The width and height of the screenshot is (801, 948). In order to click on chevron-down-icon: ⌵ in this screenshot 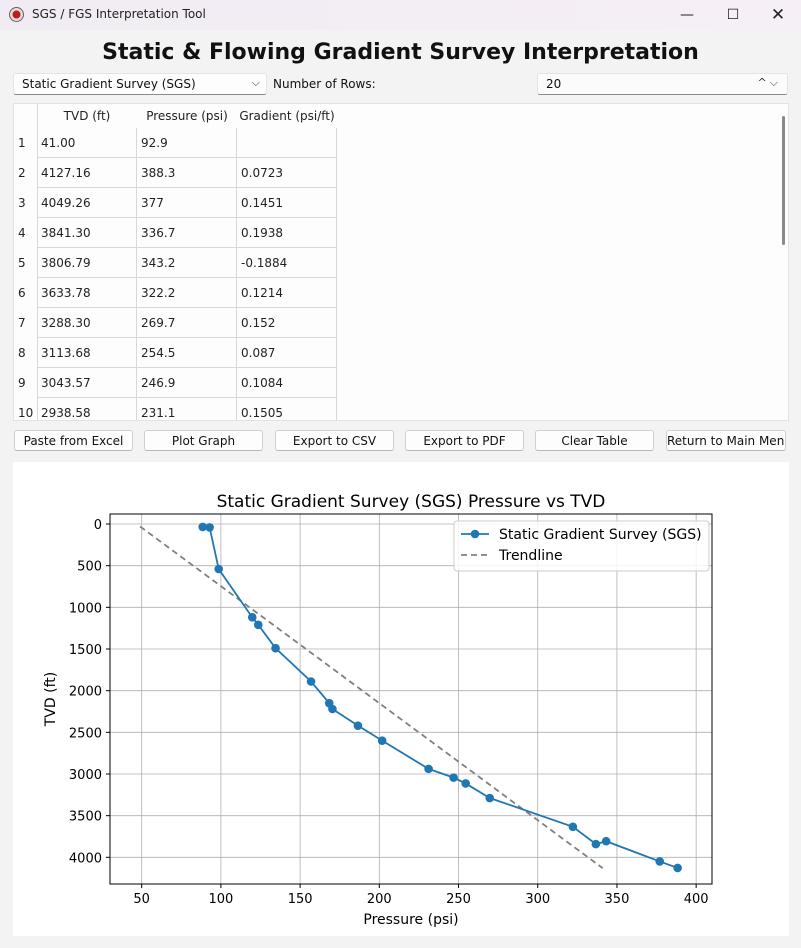, I will do `click(255, 82)`.